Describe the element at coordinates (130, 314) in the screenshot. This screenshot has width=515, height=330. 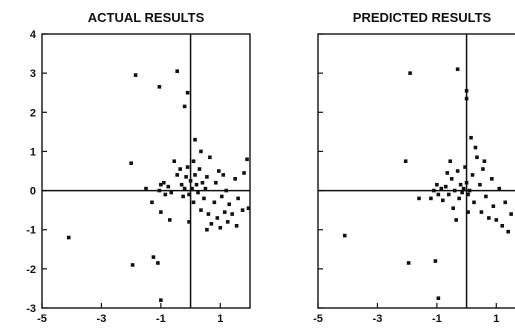
I see `x-ticks-actual: -5 -3 -1 1` at that location.